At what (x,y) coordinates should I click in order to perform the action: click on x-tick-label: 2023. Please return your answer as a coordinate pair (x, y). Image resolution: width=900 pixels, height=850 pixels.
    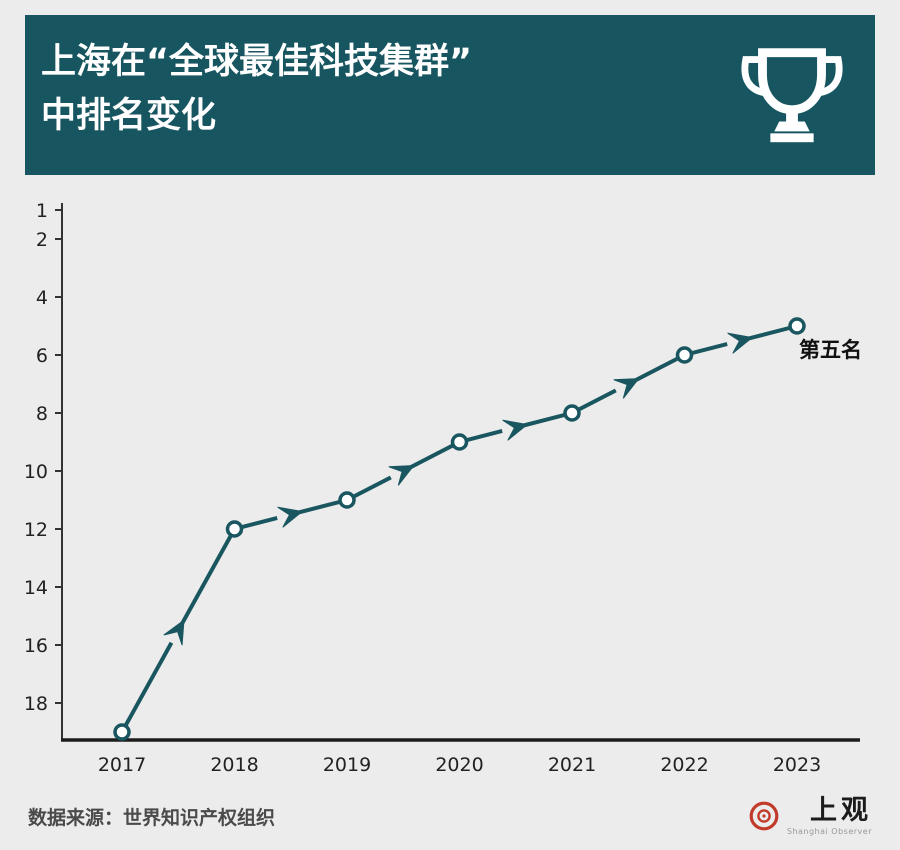
    Looking at the image, I should click on (797, 765).